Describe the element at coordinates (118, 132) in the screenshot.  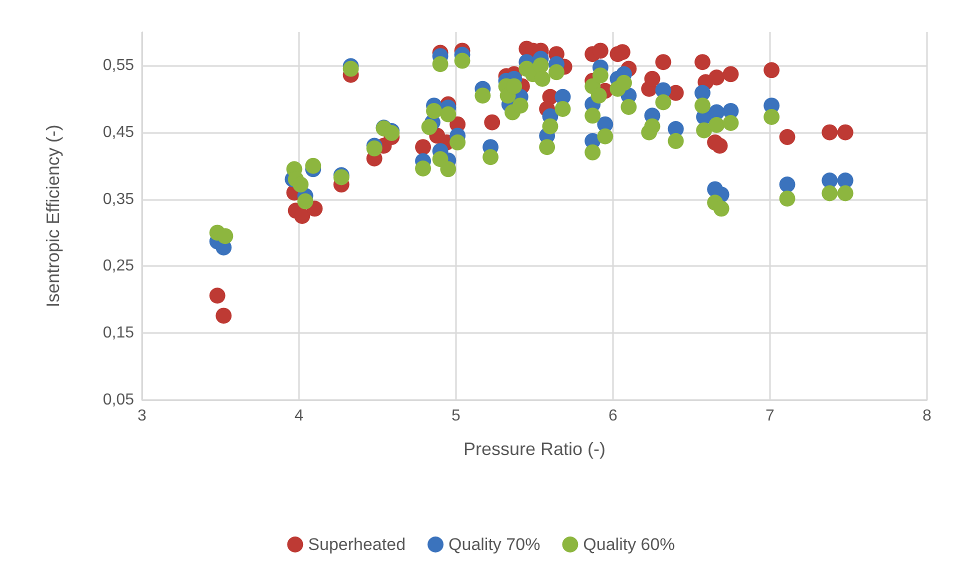
I see `y-tick-label: 0,45` at that location.